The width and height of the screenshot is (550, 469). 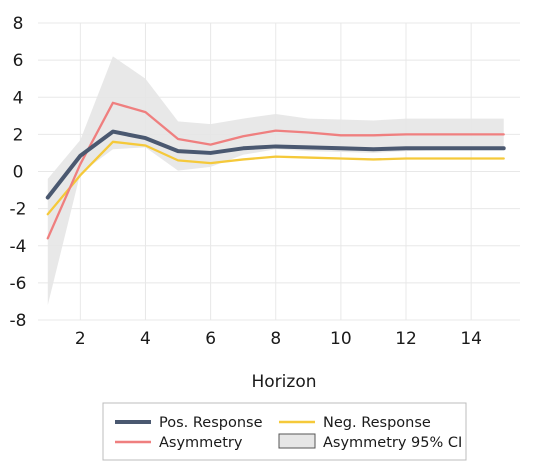 What do you see at coordinates (18, 98) in the screenshot?
I see `y-tick-label: 4` at bounding box center [18, 98].